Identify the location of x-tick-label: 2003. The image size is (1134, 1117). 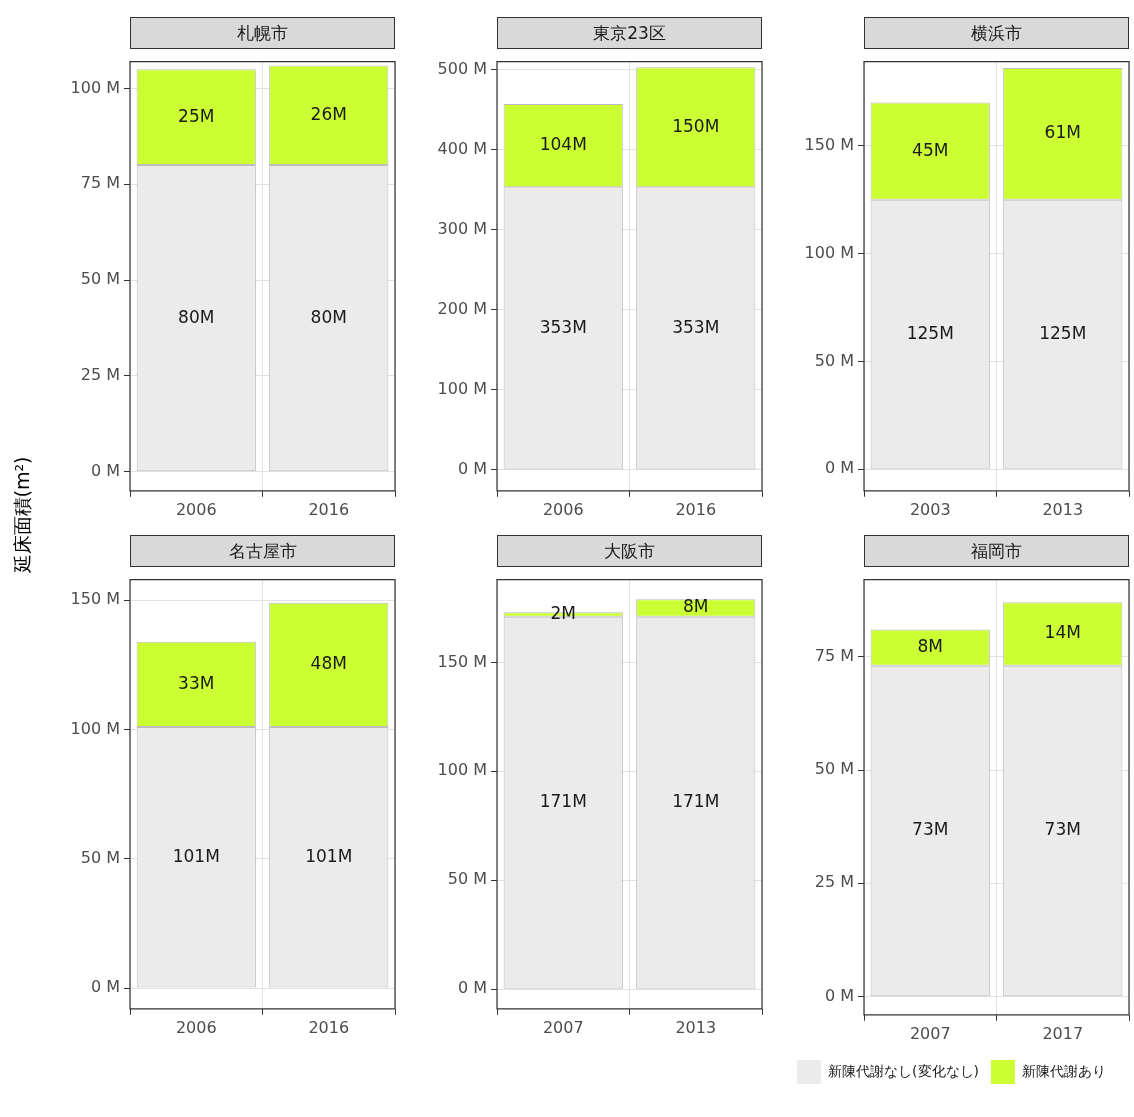
(930, 509).